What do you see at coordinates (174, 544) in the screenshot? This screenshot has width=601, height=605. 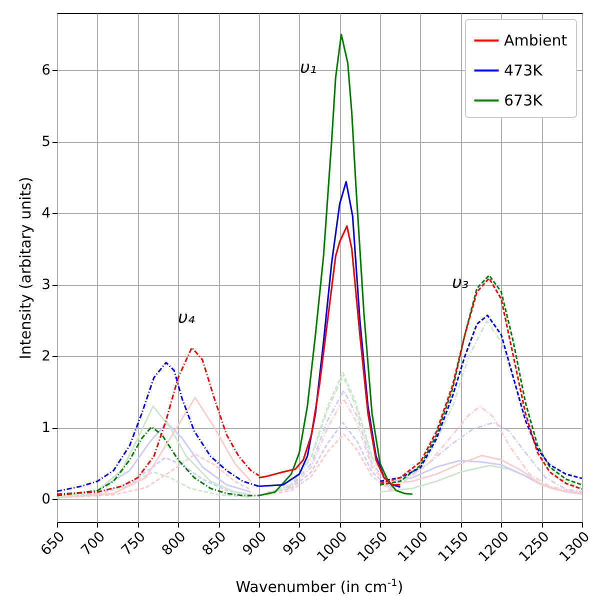 I see `x-tick-label: 800` at bounding box center [174, 544].